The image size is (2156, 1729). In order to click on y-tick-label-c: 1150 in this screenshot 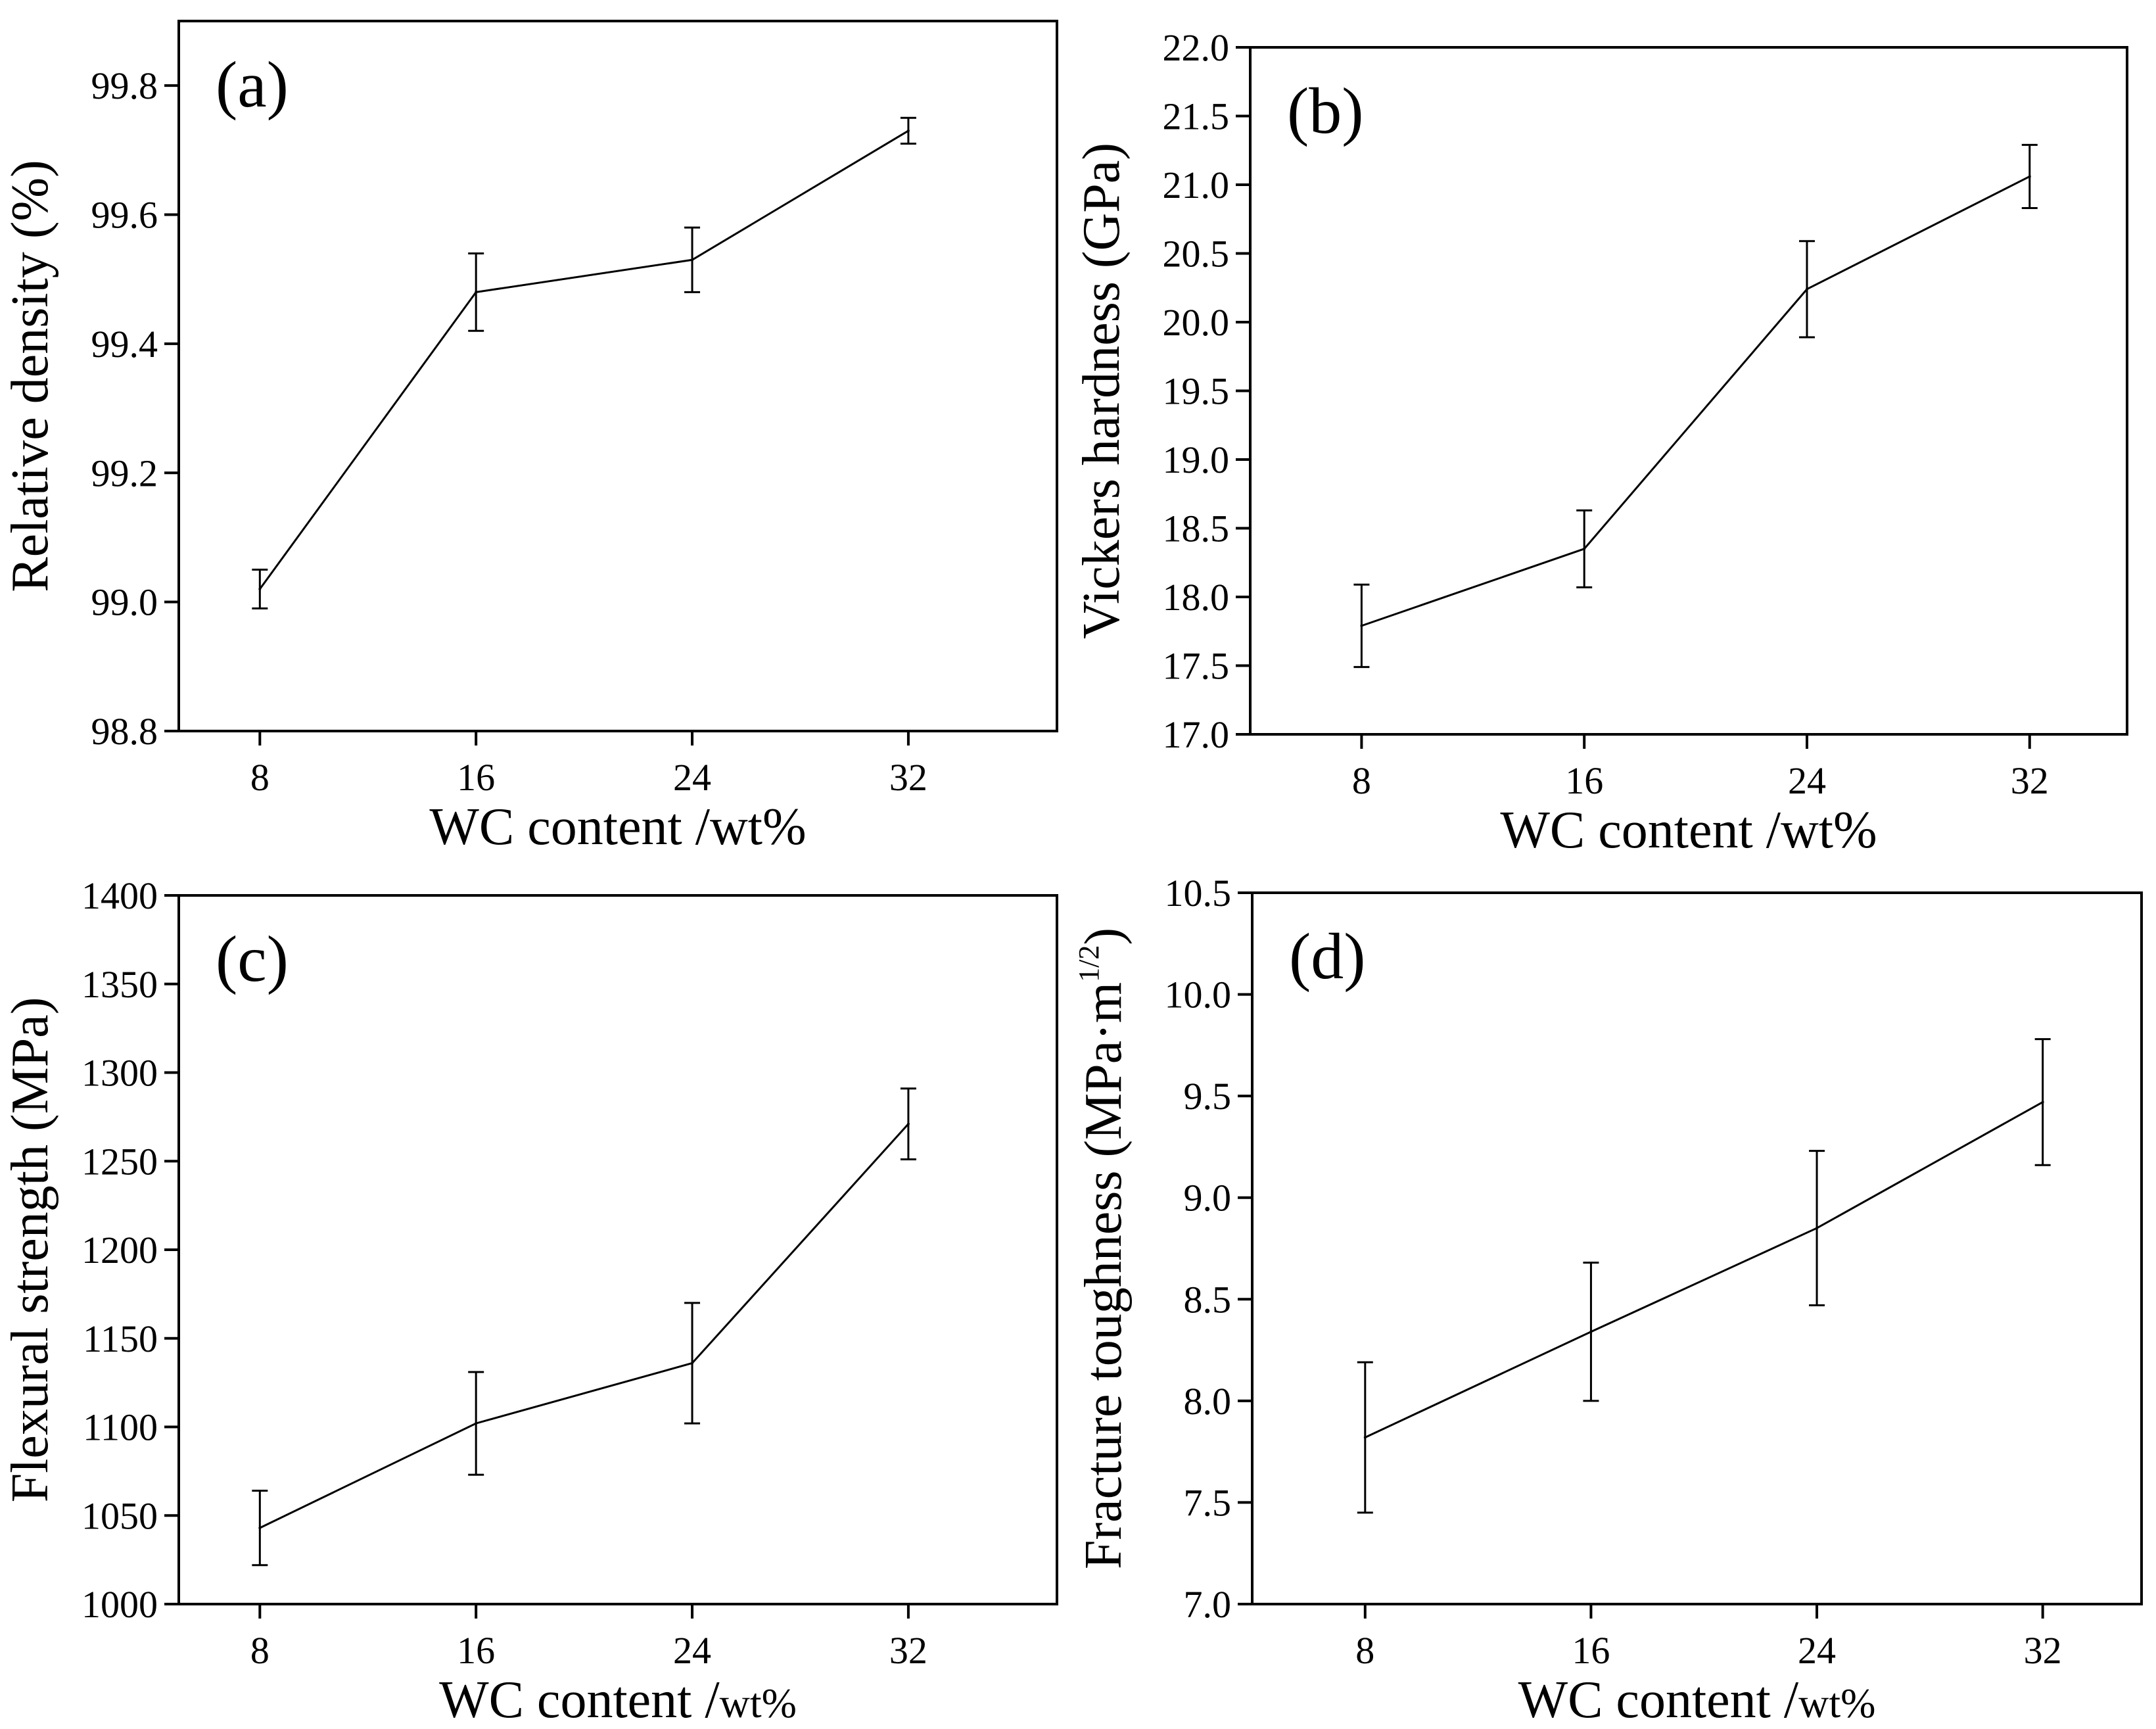, I will do `click(121, 1338)`.